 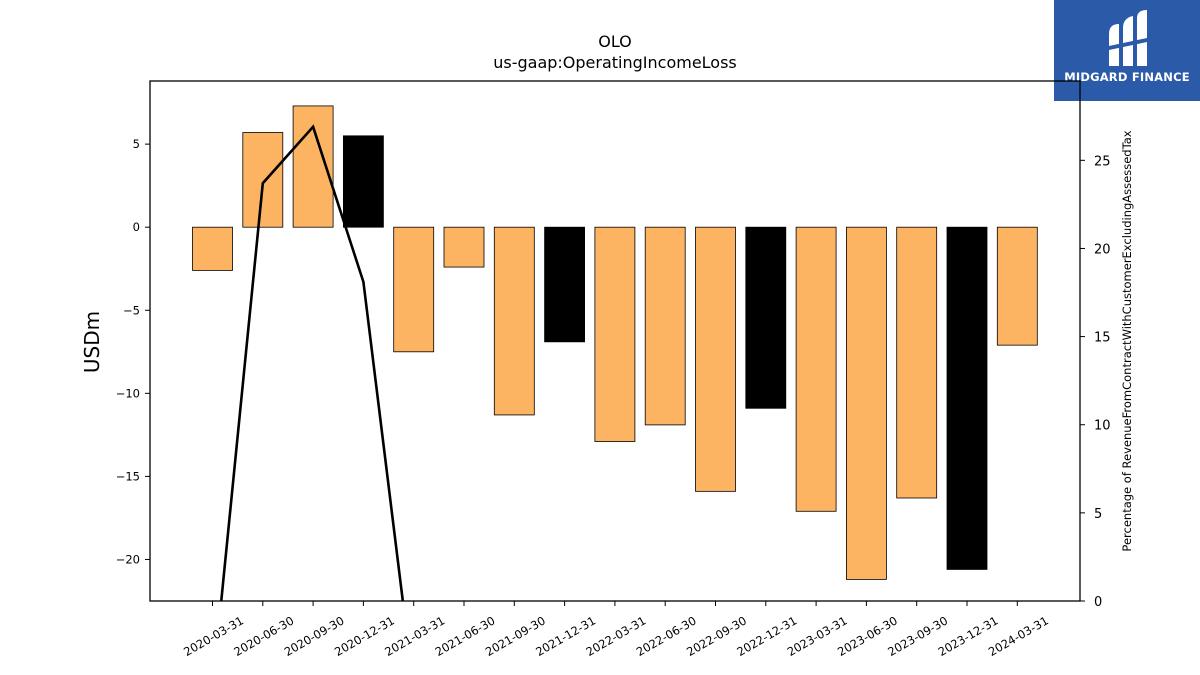 What do you see at coordinates (92, 342) in the screenshot?
I see `y-axis-label: USDm` at bounding box center [92, 342].